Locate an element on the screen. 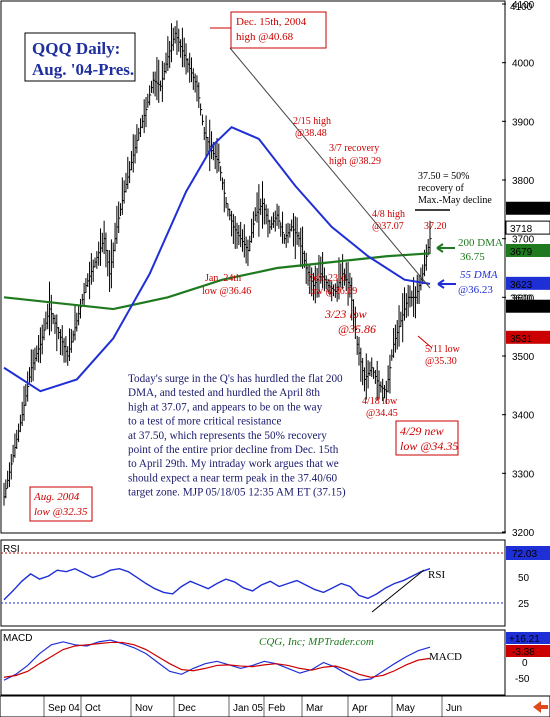  price-y-tick-label: 3700 is located at coordinates (523, 240).